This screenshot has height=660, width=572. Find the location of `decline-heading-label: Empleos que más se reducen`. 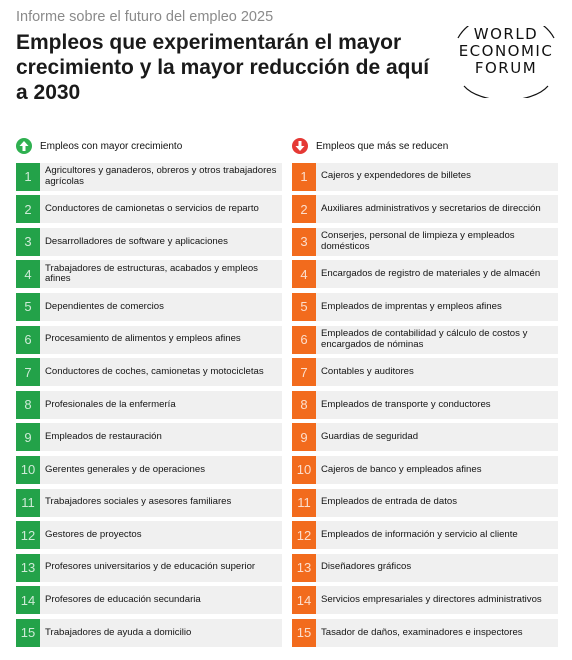

decline-heading-label: Empleos que más se reducen is located at coordinates (382, 146).